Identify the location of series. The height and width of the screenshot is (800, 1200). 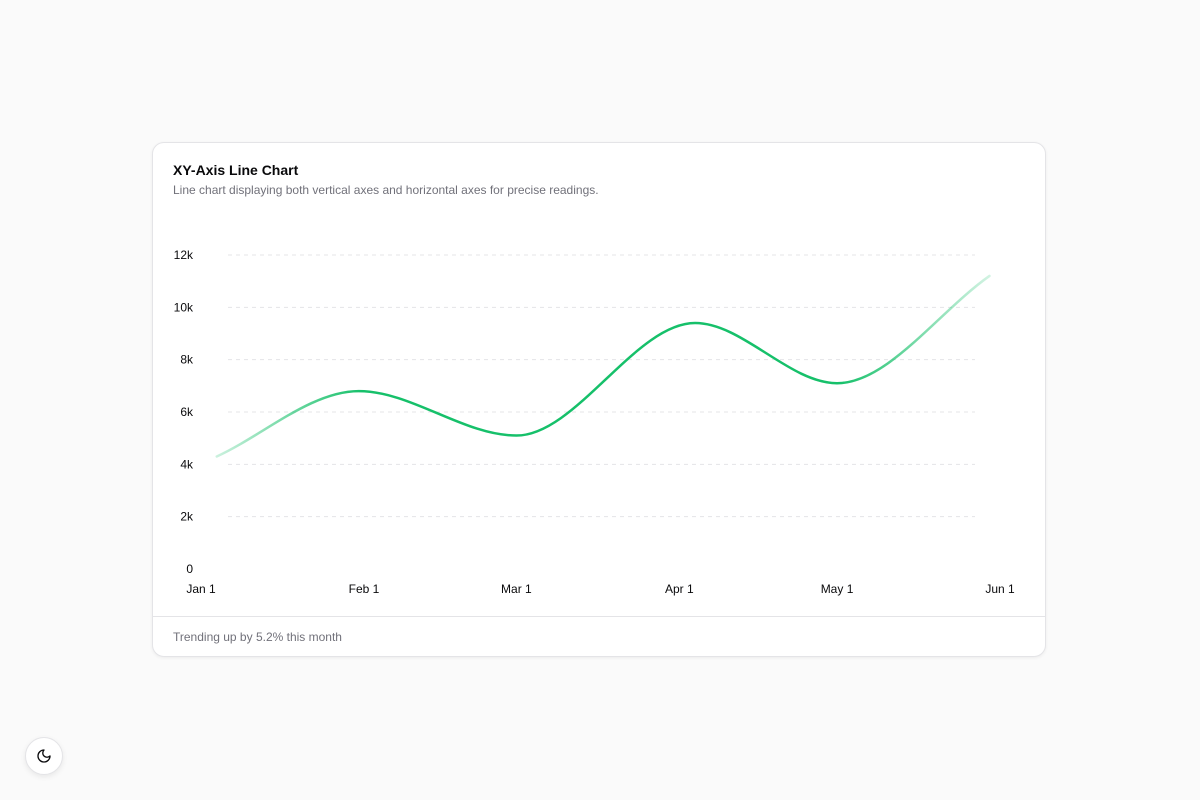
(603, 366).